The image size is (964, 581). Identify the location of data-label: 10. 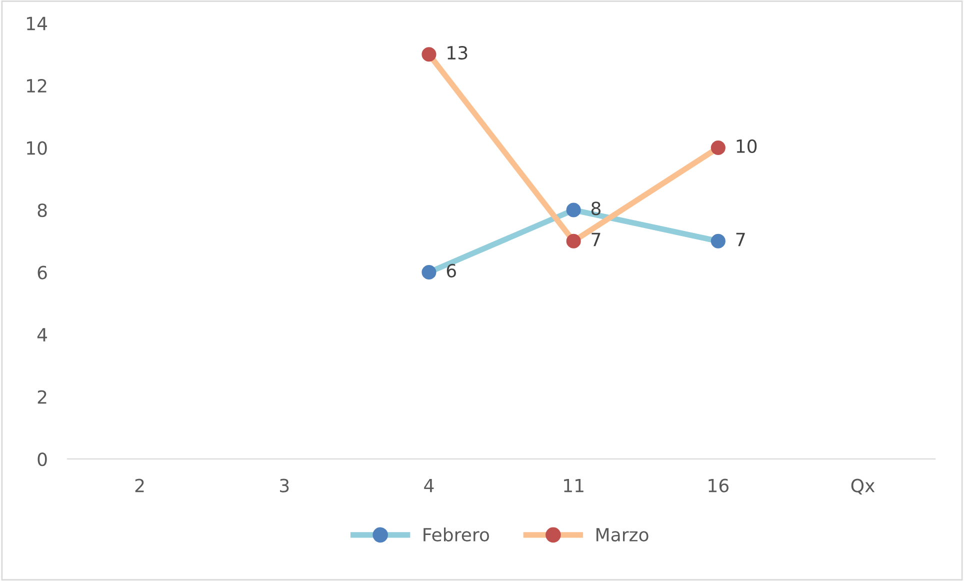
(746, 146).